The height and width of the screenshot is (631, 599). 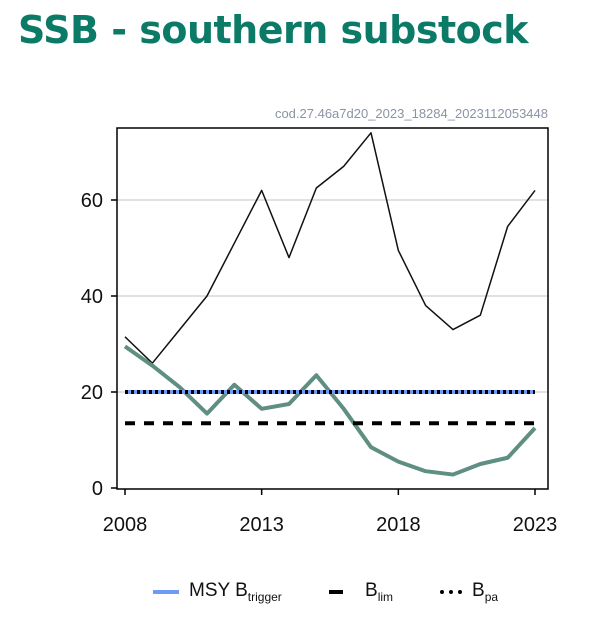 I want to click on x-tick-label: 2018, so click(x=398, y=525).